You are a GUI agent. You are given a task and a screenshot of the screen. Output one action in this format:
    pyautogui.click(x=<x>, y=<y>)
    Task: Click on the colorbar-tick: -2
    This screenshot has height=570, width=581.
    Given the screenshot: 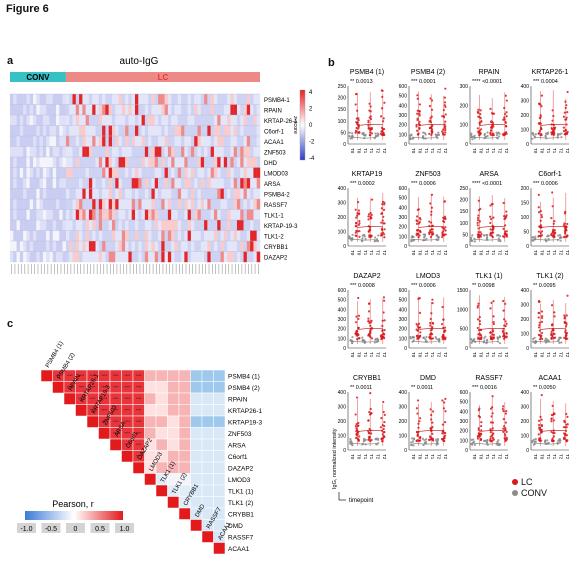 What is the action you would take?
    pyautogui.click(x=312, y=143)
    